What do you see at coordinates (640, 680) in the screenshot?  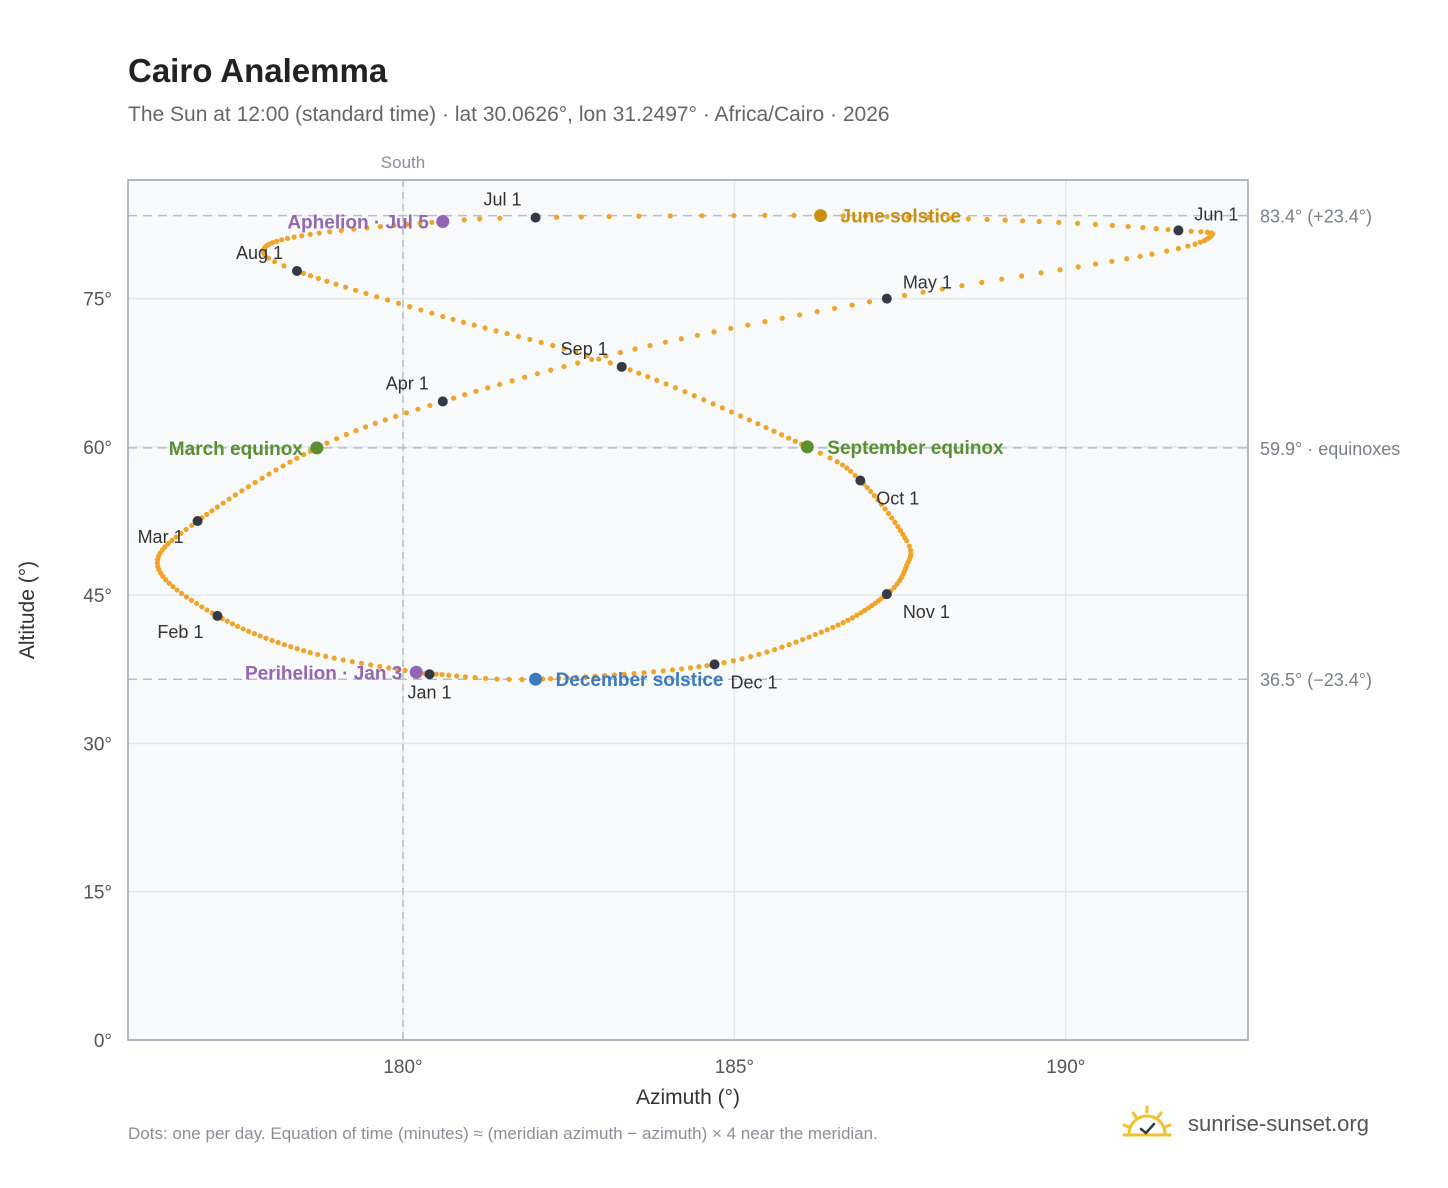 I see `event-label: December solstice` at bounding box center [640, 680].